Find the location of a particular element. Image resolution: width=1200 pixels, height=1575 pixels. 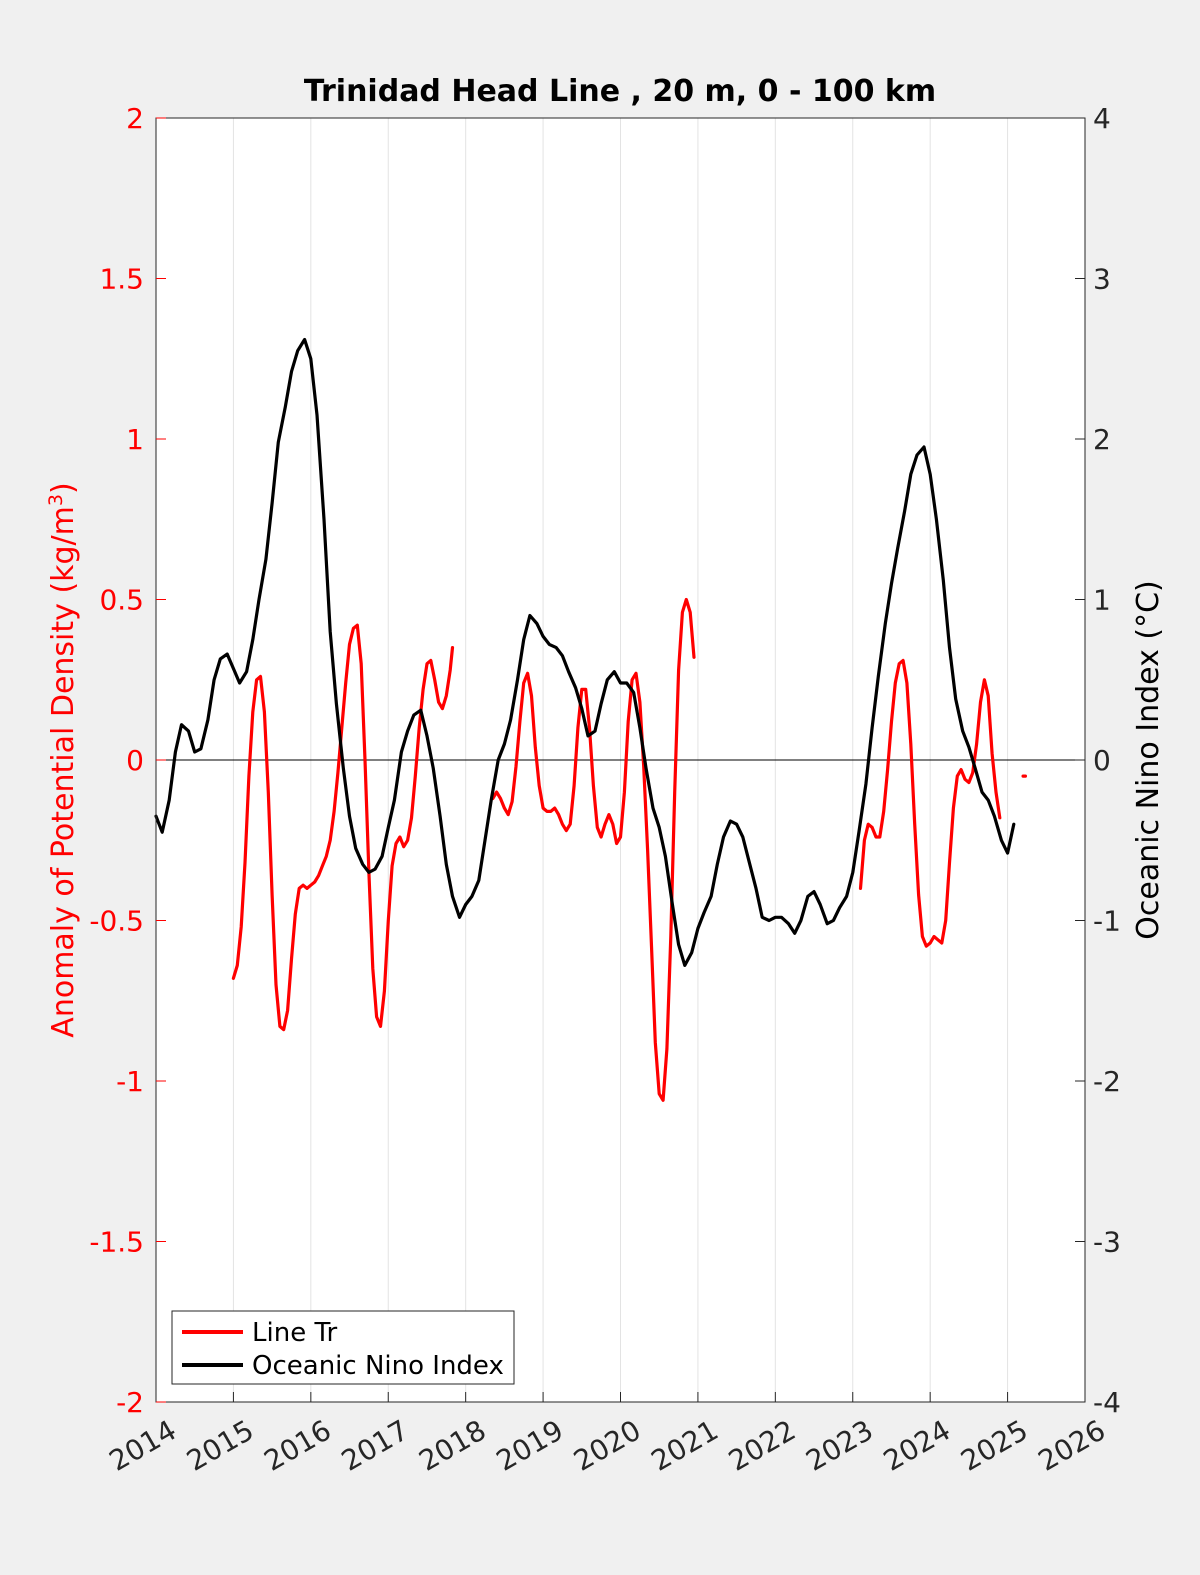

left-y-tick-label: -0.5 is located at coordinates (116, 921).